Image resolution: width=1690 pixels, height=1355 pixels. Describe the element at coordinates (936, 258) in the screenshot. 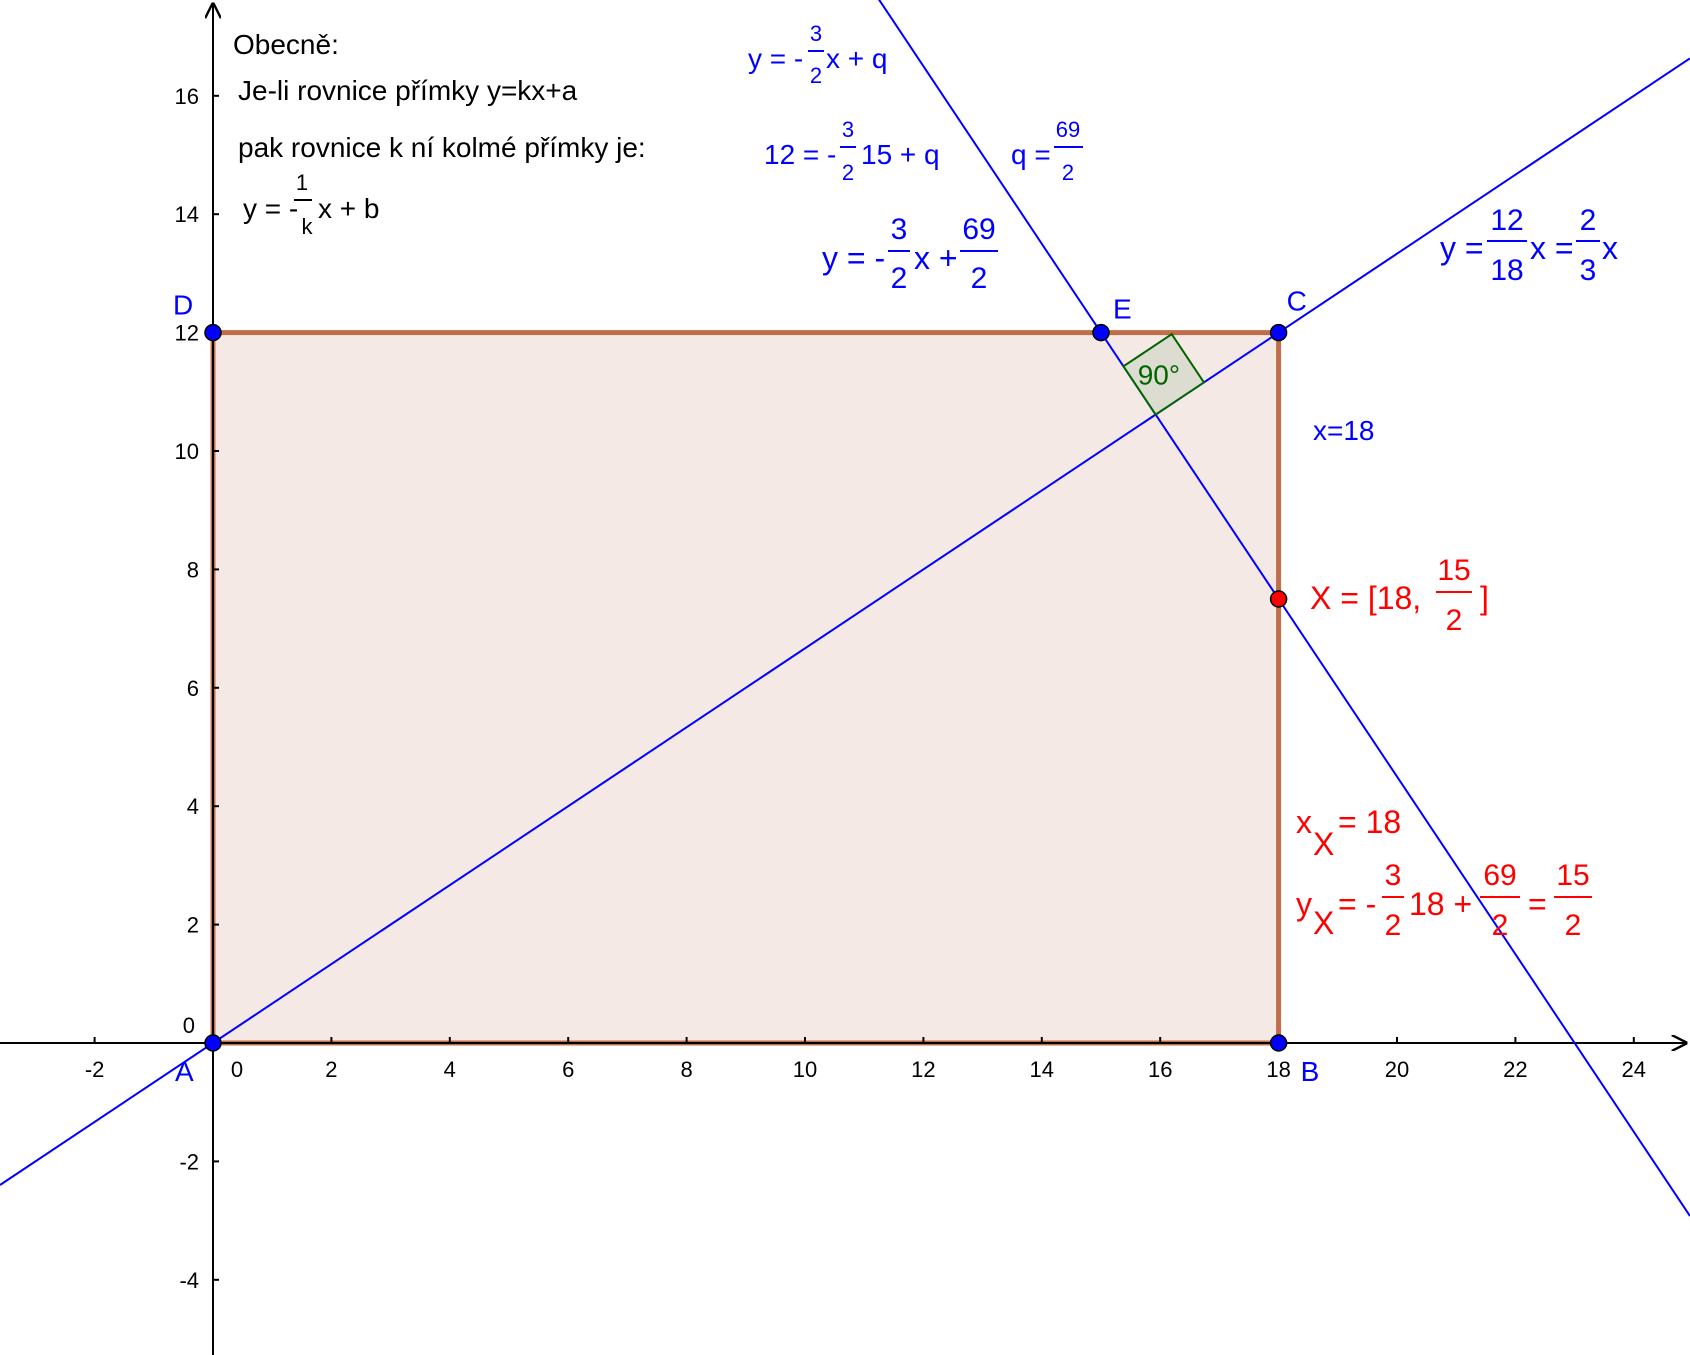

I see `eq-perp-final-mid: x +` at that location.